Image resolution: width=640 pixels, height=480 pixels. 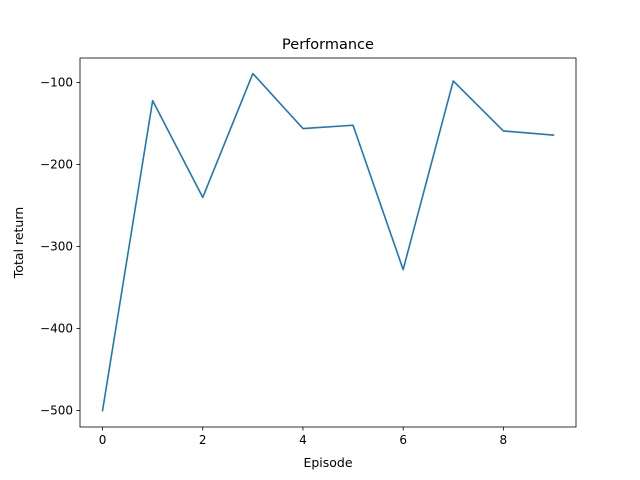 I want to click on x-tick-label: 6, so click(x=403, y=440).